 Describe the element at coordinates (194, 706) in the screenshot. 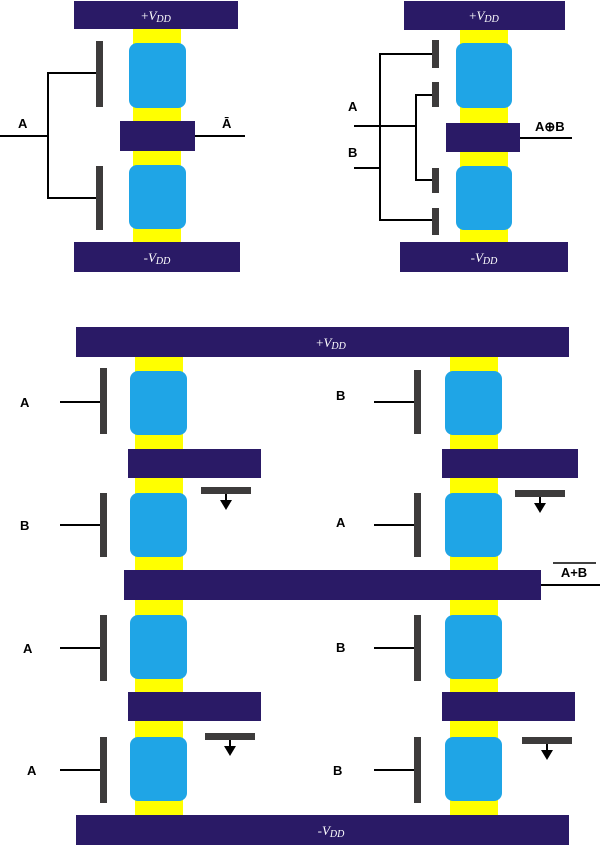

I see `node-left-lower` at that location.